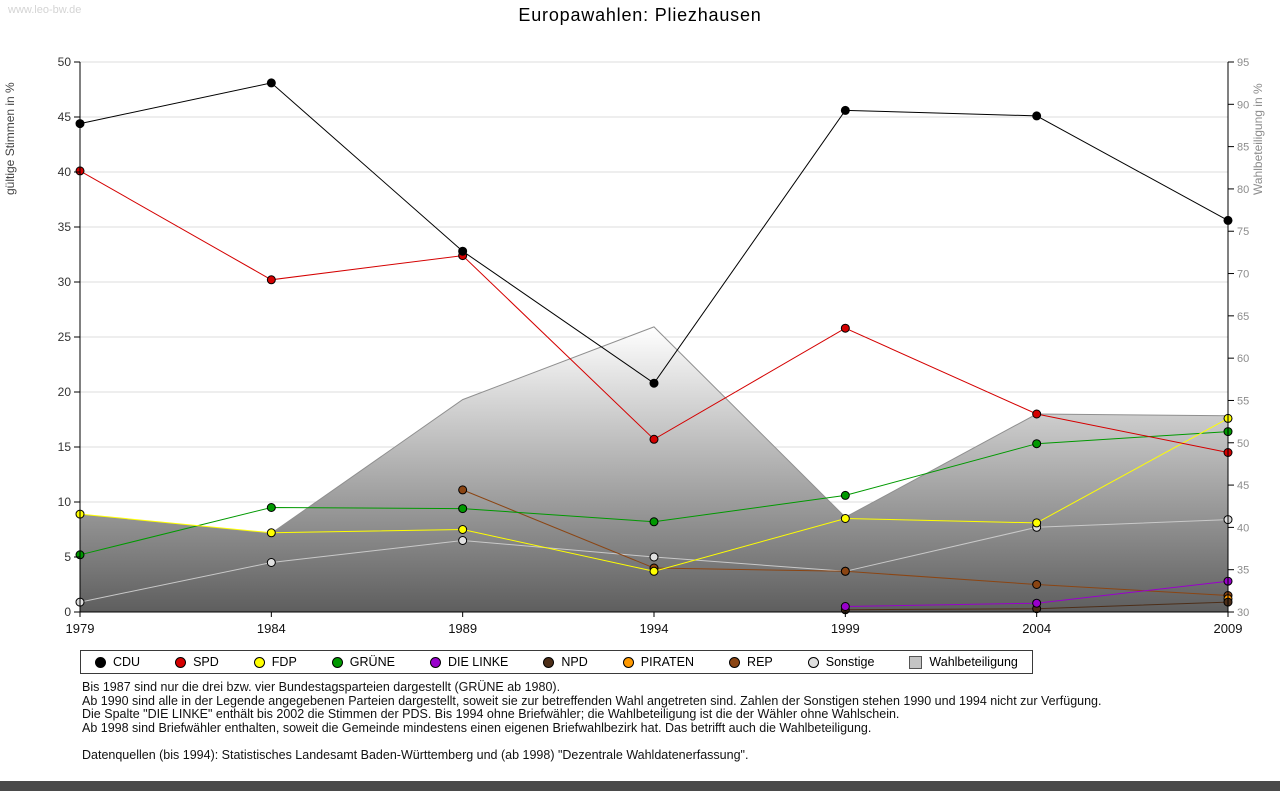 The width and height of the screenshot is (1280, 791). Describe the element at coordinates (916, 662) in the screenshot. I see `legend-swatch-wahlbeteiligung` at that location.